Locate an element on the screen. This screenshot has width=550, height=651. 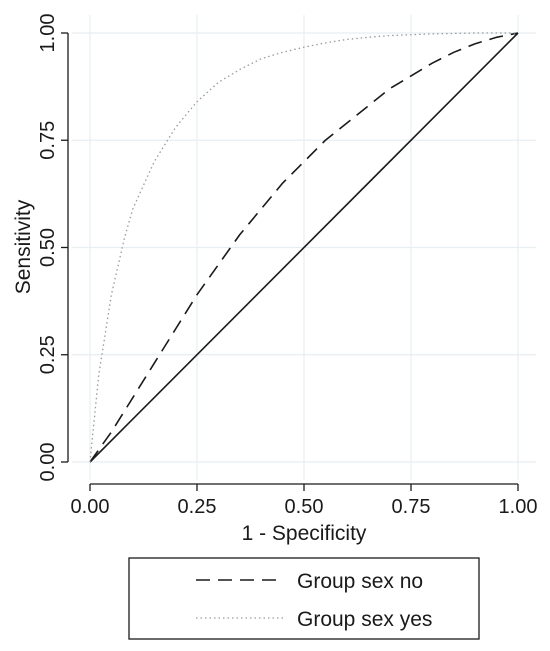
x-tick-label-0: 0.00 is located at coordinates (90, 507).